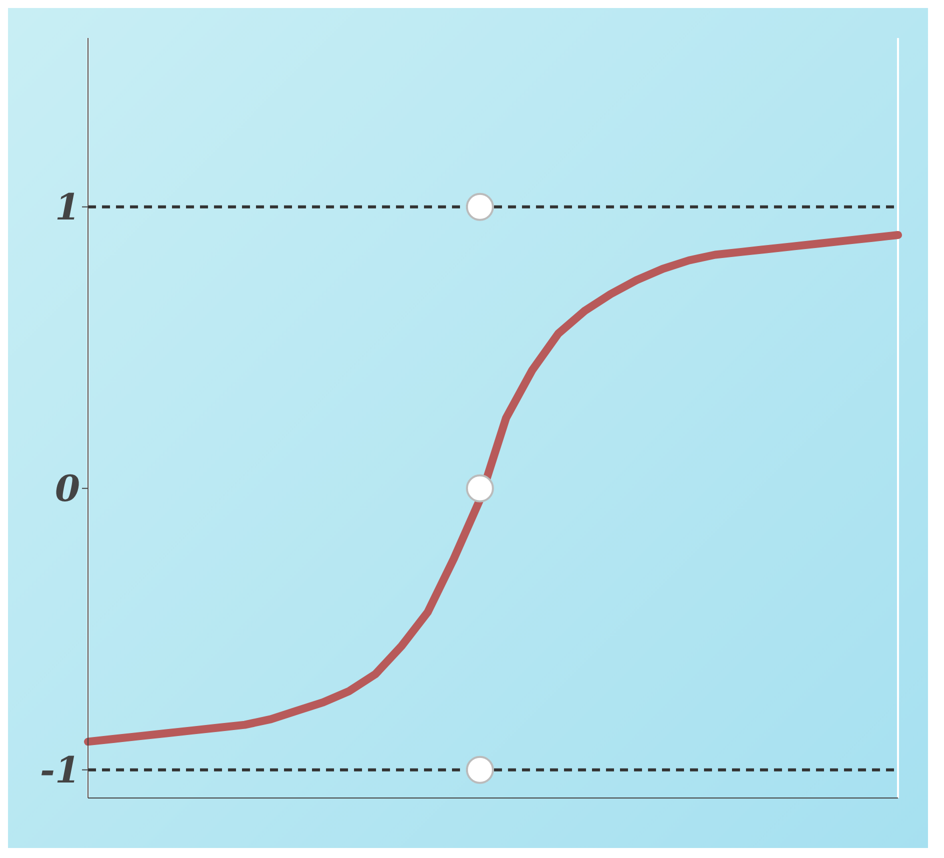 The height and width of the screenshot is (858, 944). I want to click on y-tick-label: 1, so click(67, 207).